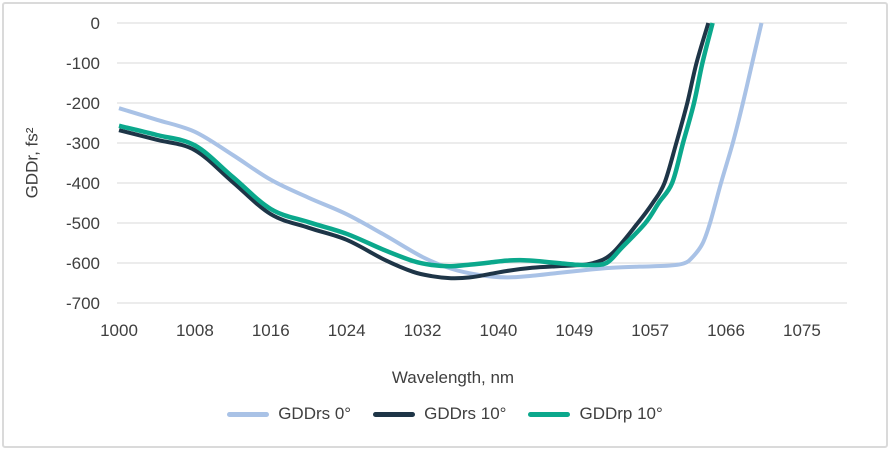  Describe the element at coordinates (726, 330) in the screenshot. I see `x-tick-label: 1066` at that location.